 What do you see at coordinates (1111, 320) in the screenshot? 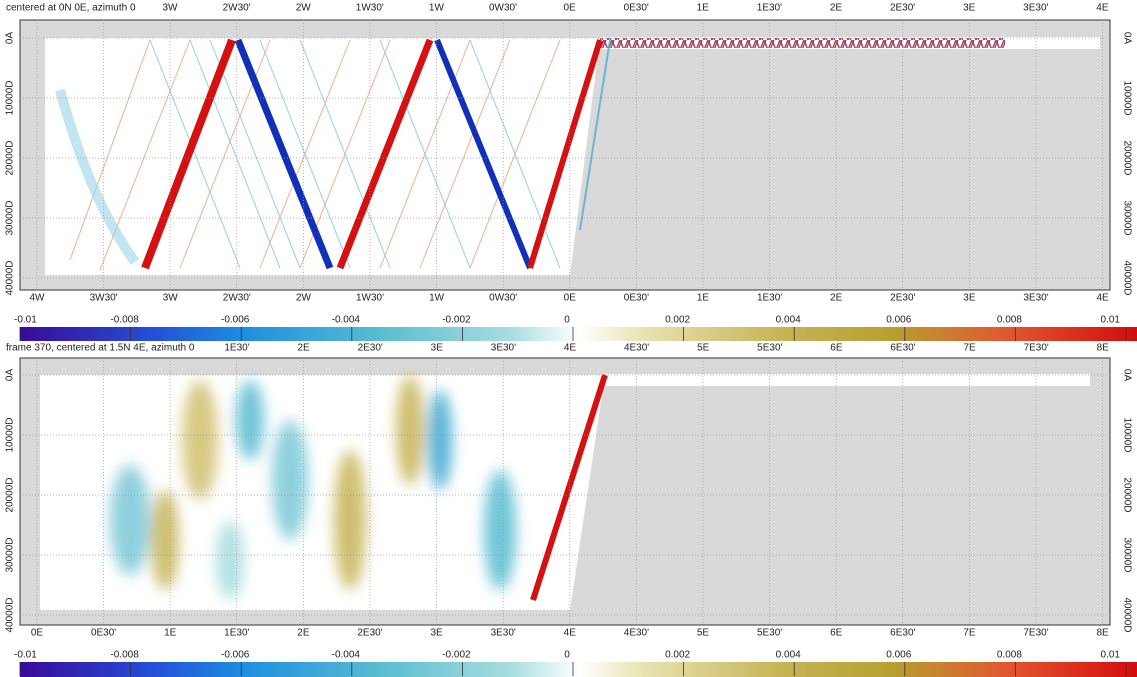
I see `colorbar-label: 0.01` at bounding box center [1111, 320].